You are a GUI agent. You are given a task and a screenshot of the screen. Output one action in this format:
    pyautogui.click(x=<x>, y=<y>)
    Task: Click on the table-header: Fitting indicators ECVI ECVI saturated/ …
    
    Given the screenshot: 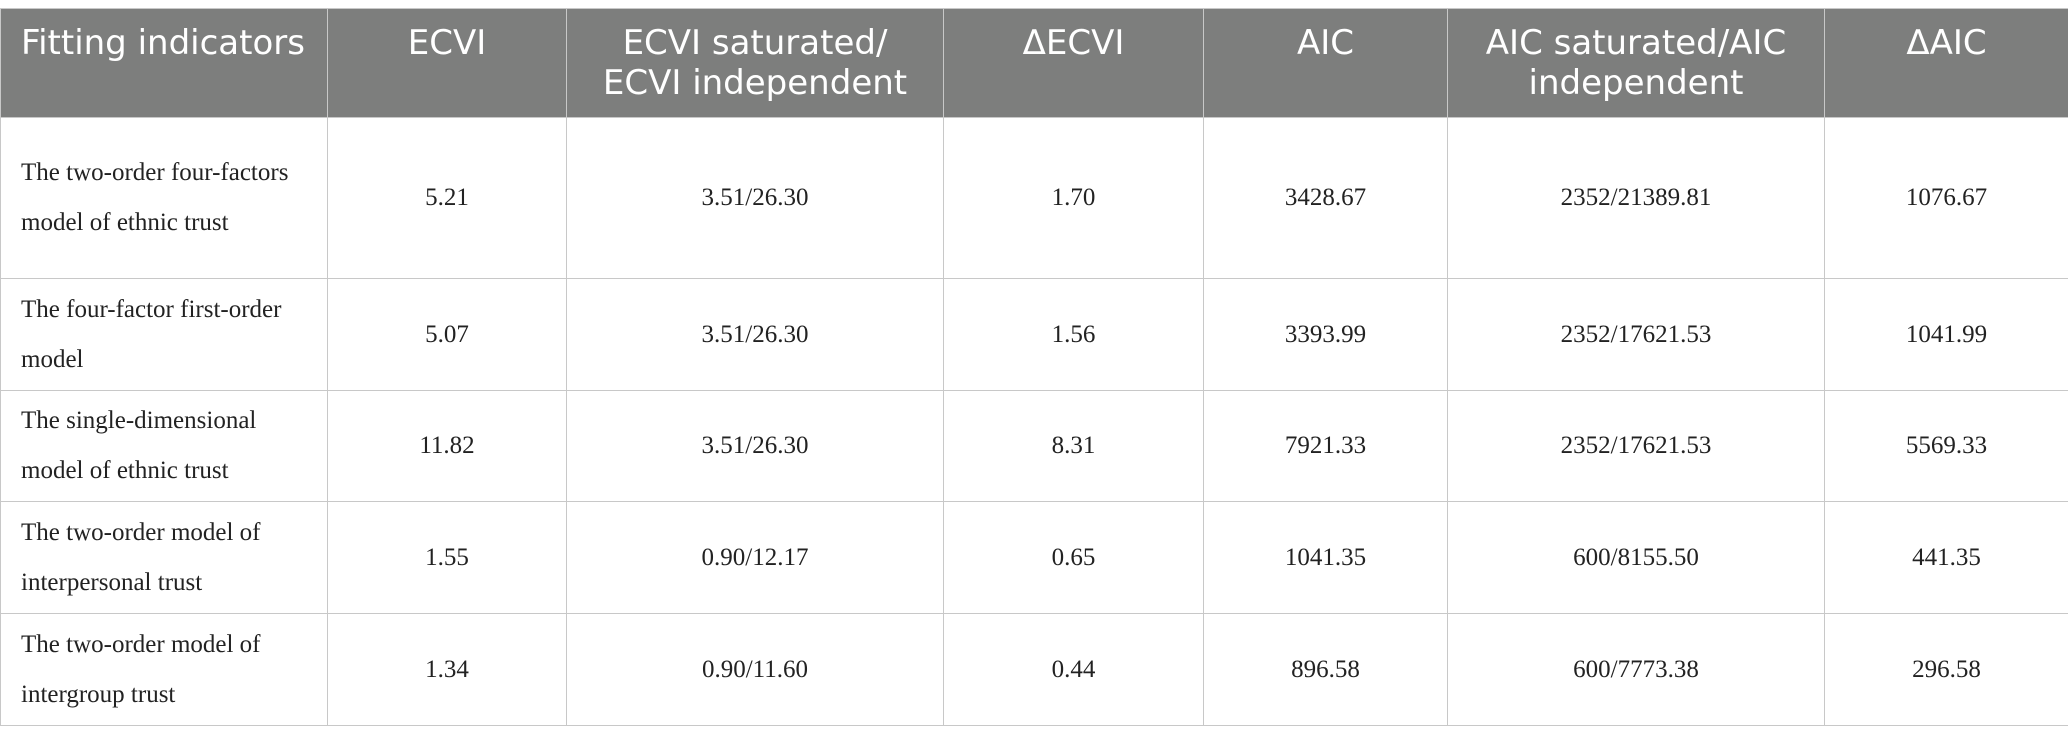 What is the action you would take?
    pyautogui.click(x=1034, y=63)
    